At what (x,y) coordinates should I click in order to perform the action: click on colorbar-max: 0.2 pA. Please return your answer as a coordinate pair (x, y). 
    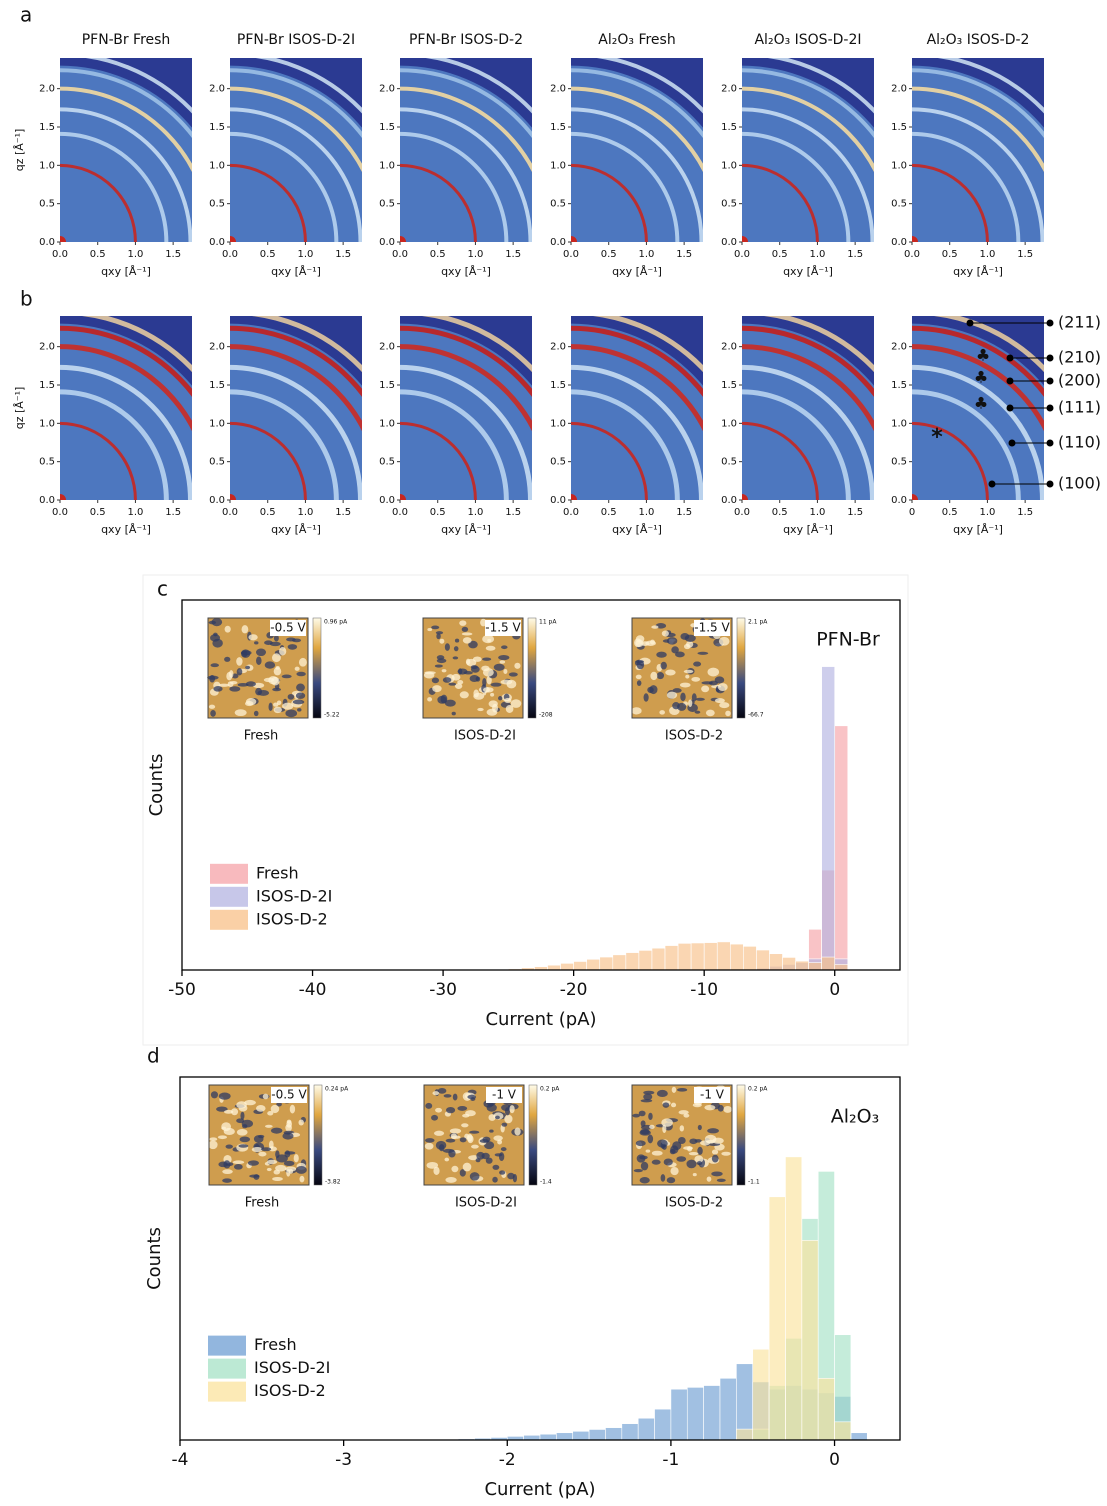
    Looking at the image, I should click on (550, 1089).